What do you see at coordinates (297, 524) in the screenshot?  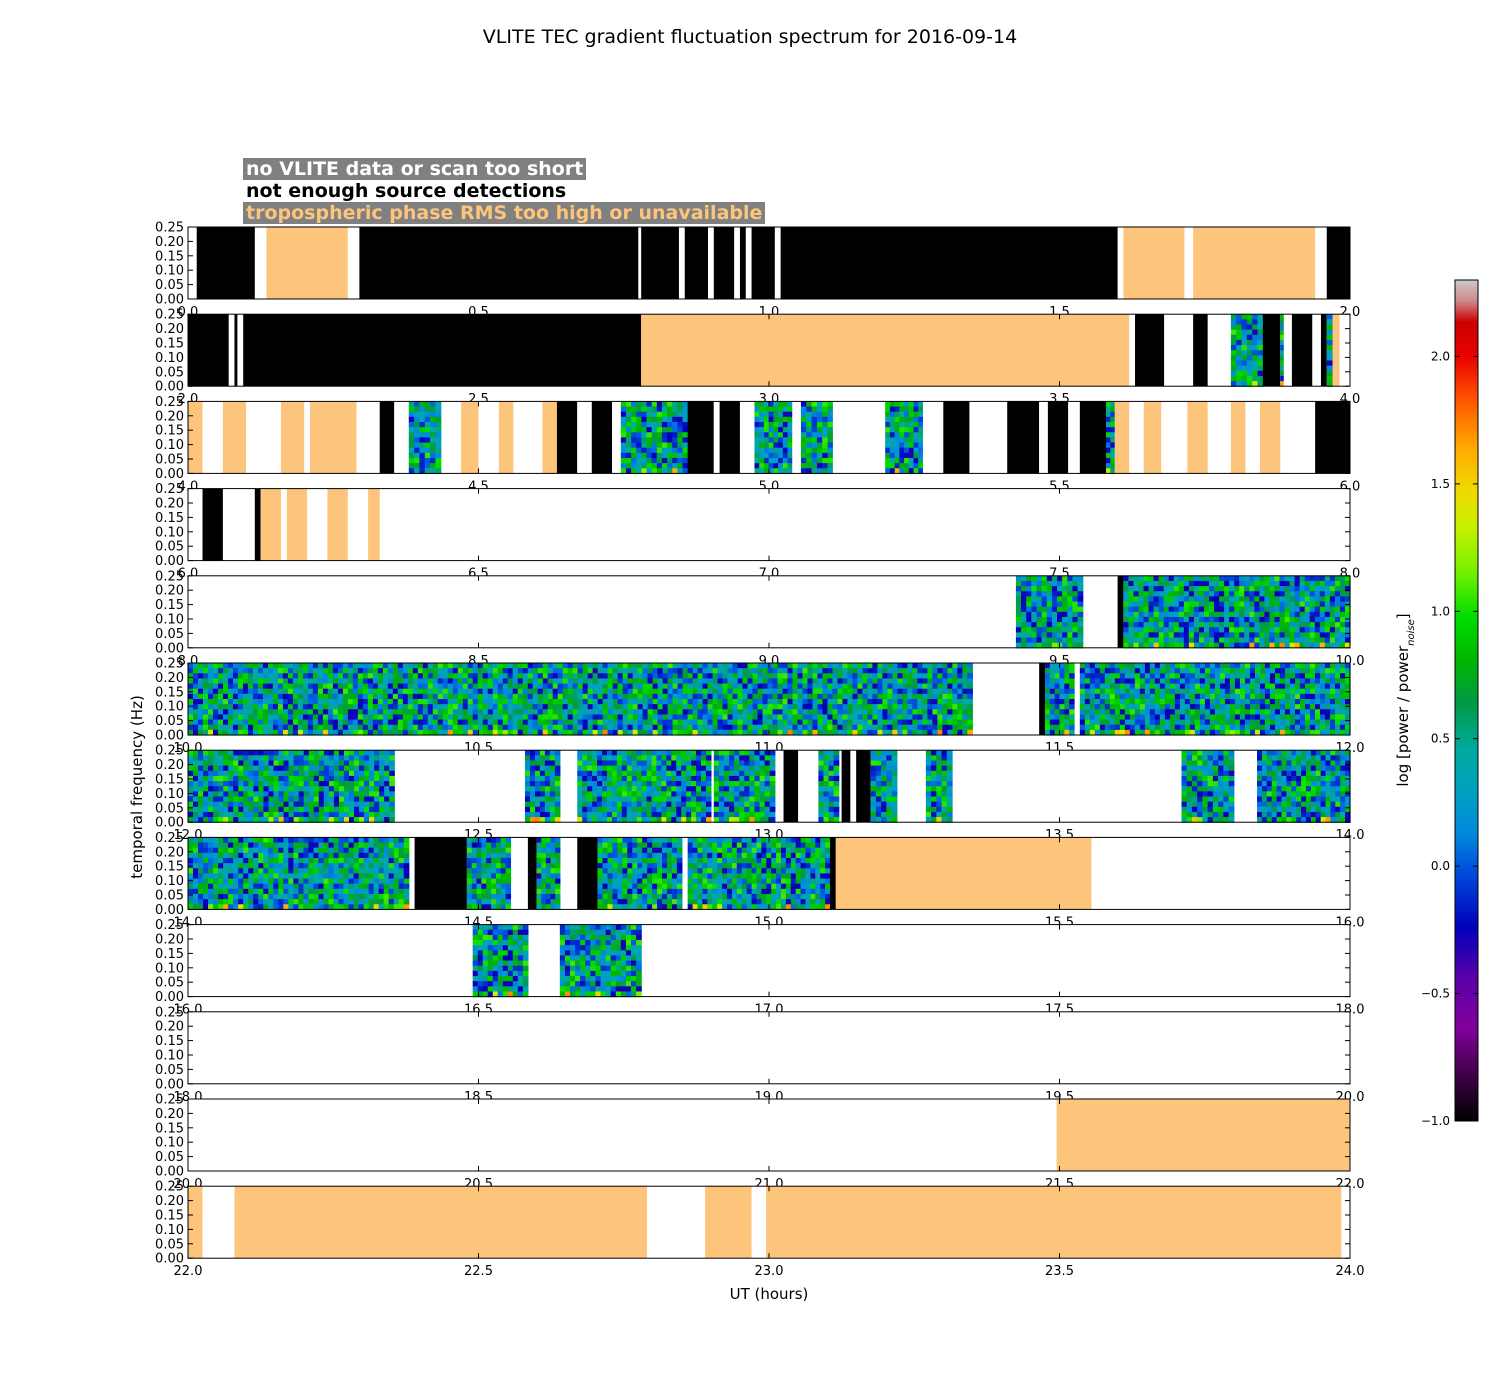 I see `segment-tropo-high` at bounding box center [297, 524].